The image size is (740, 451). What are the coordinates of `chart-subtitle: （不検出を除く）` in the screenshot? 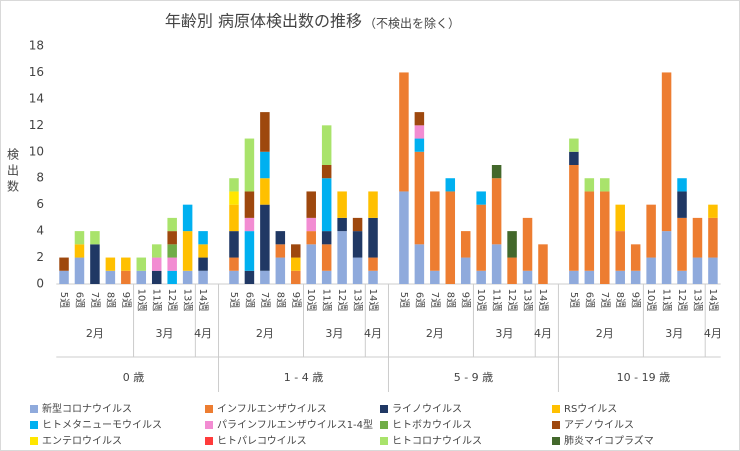 It's located at (412, 23).